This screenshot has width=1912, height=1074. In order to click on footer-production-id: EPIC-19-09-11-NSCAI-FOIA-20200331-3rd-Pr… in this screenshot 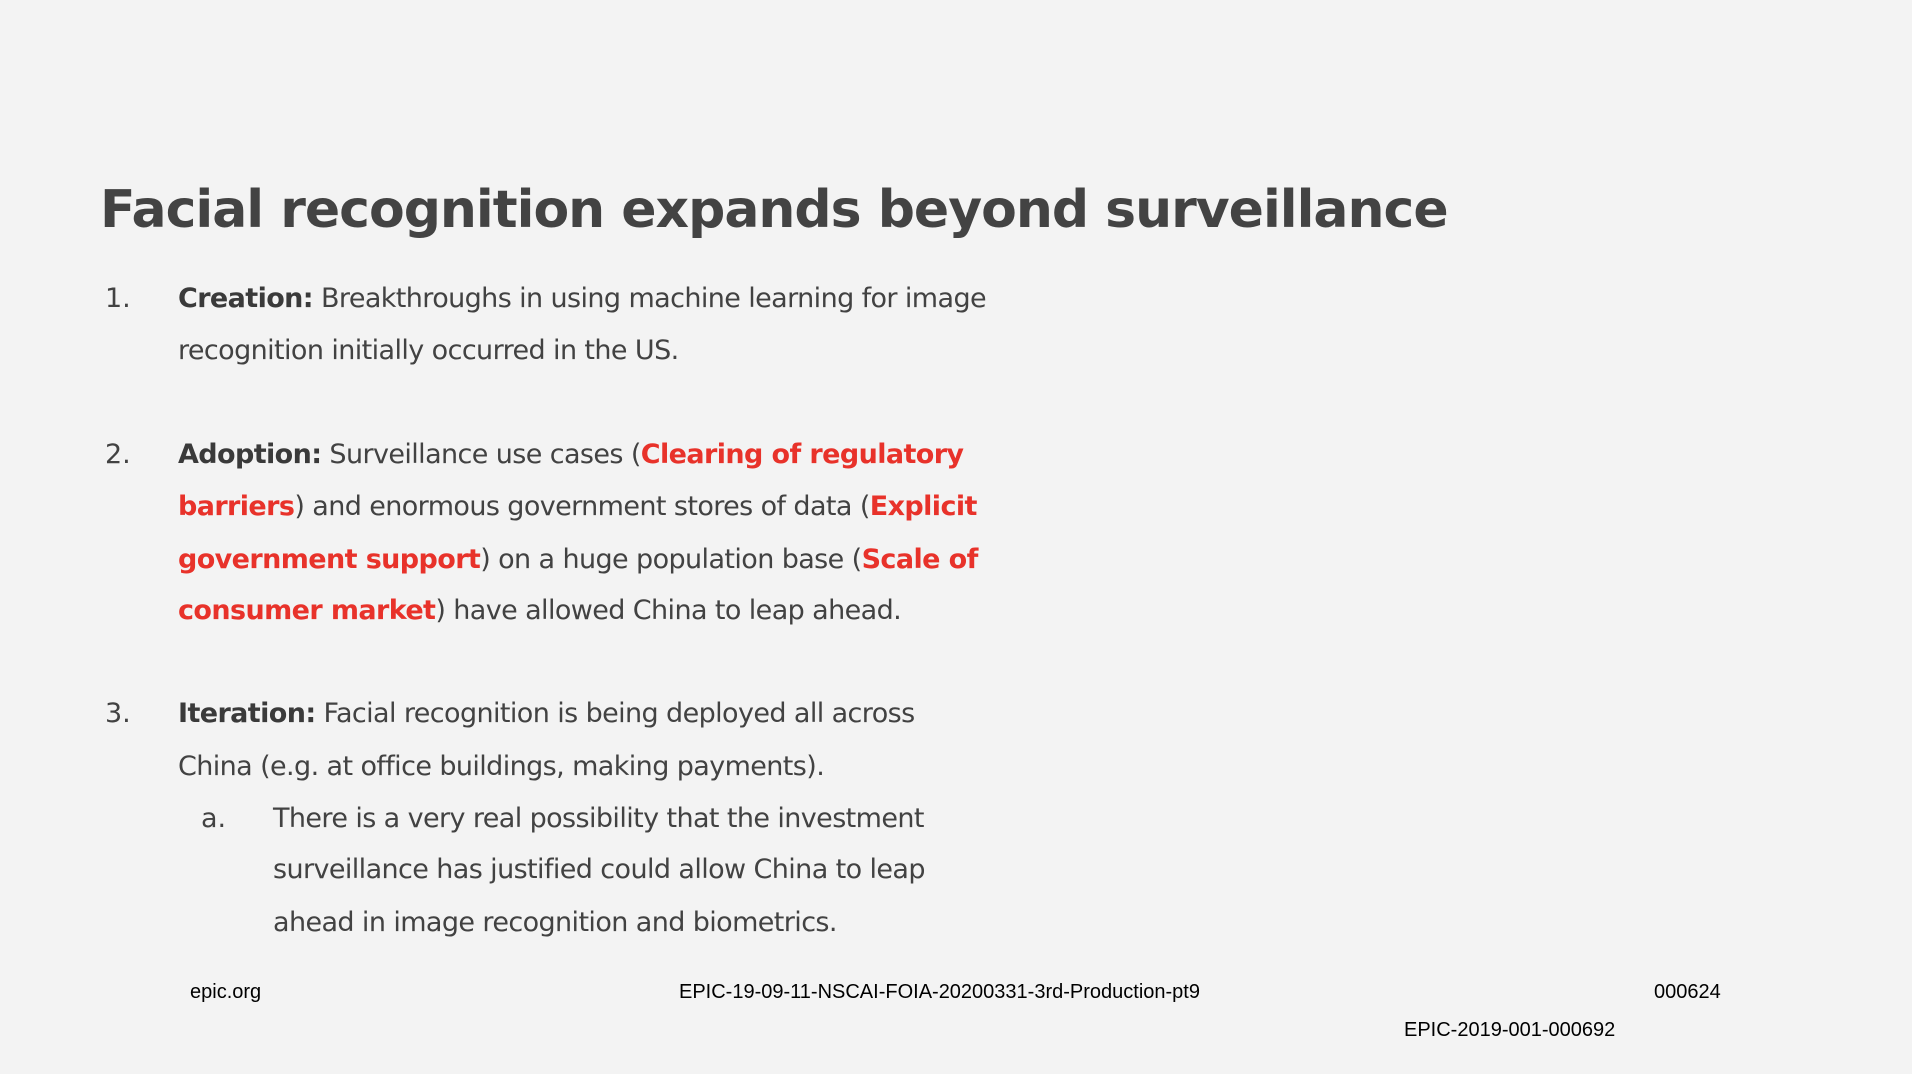, I will do `click(939, 992)`.